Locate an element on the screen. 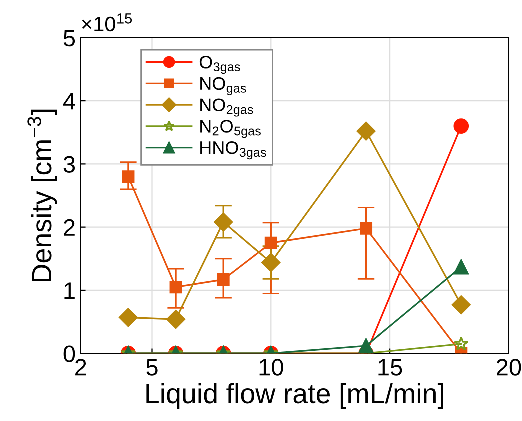 Image resolution: width=522 pixels, height=421 pixels. x-tick-label: 2 is located at coordinates (81, 367).